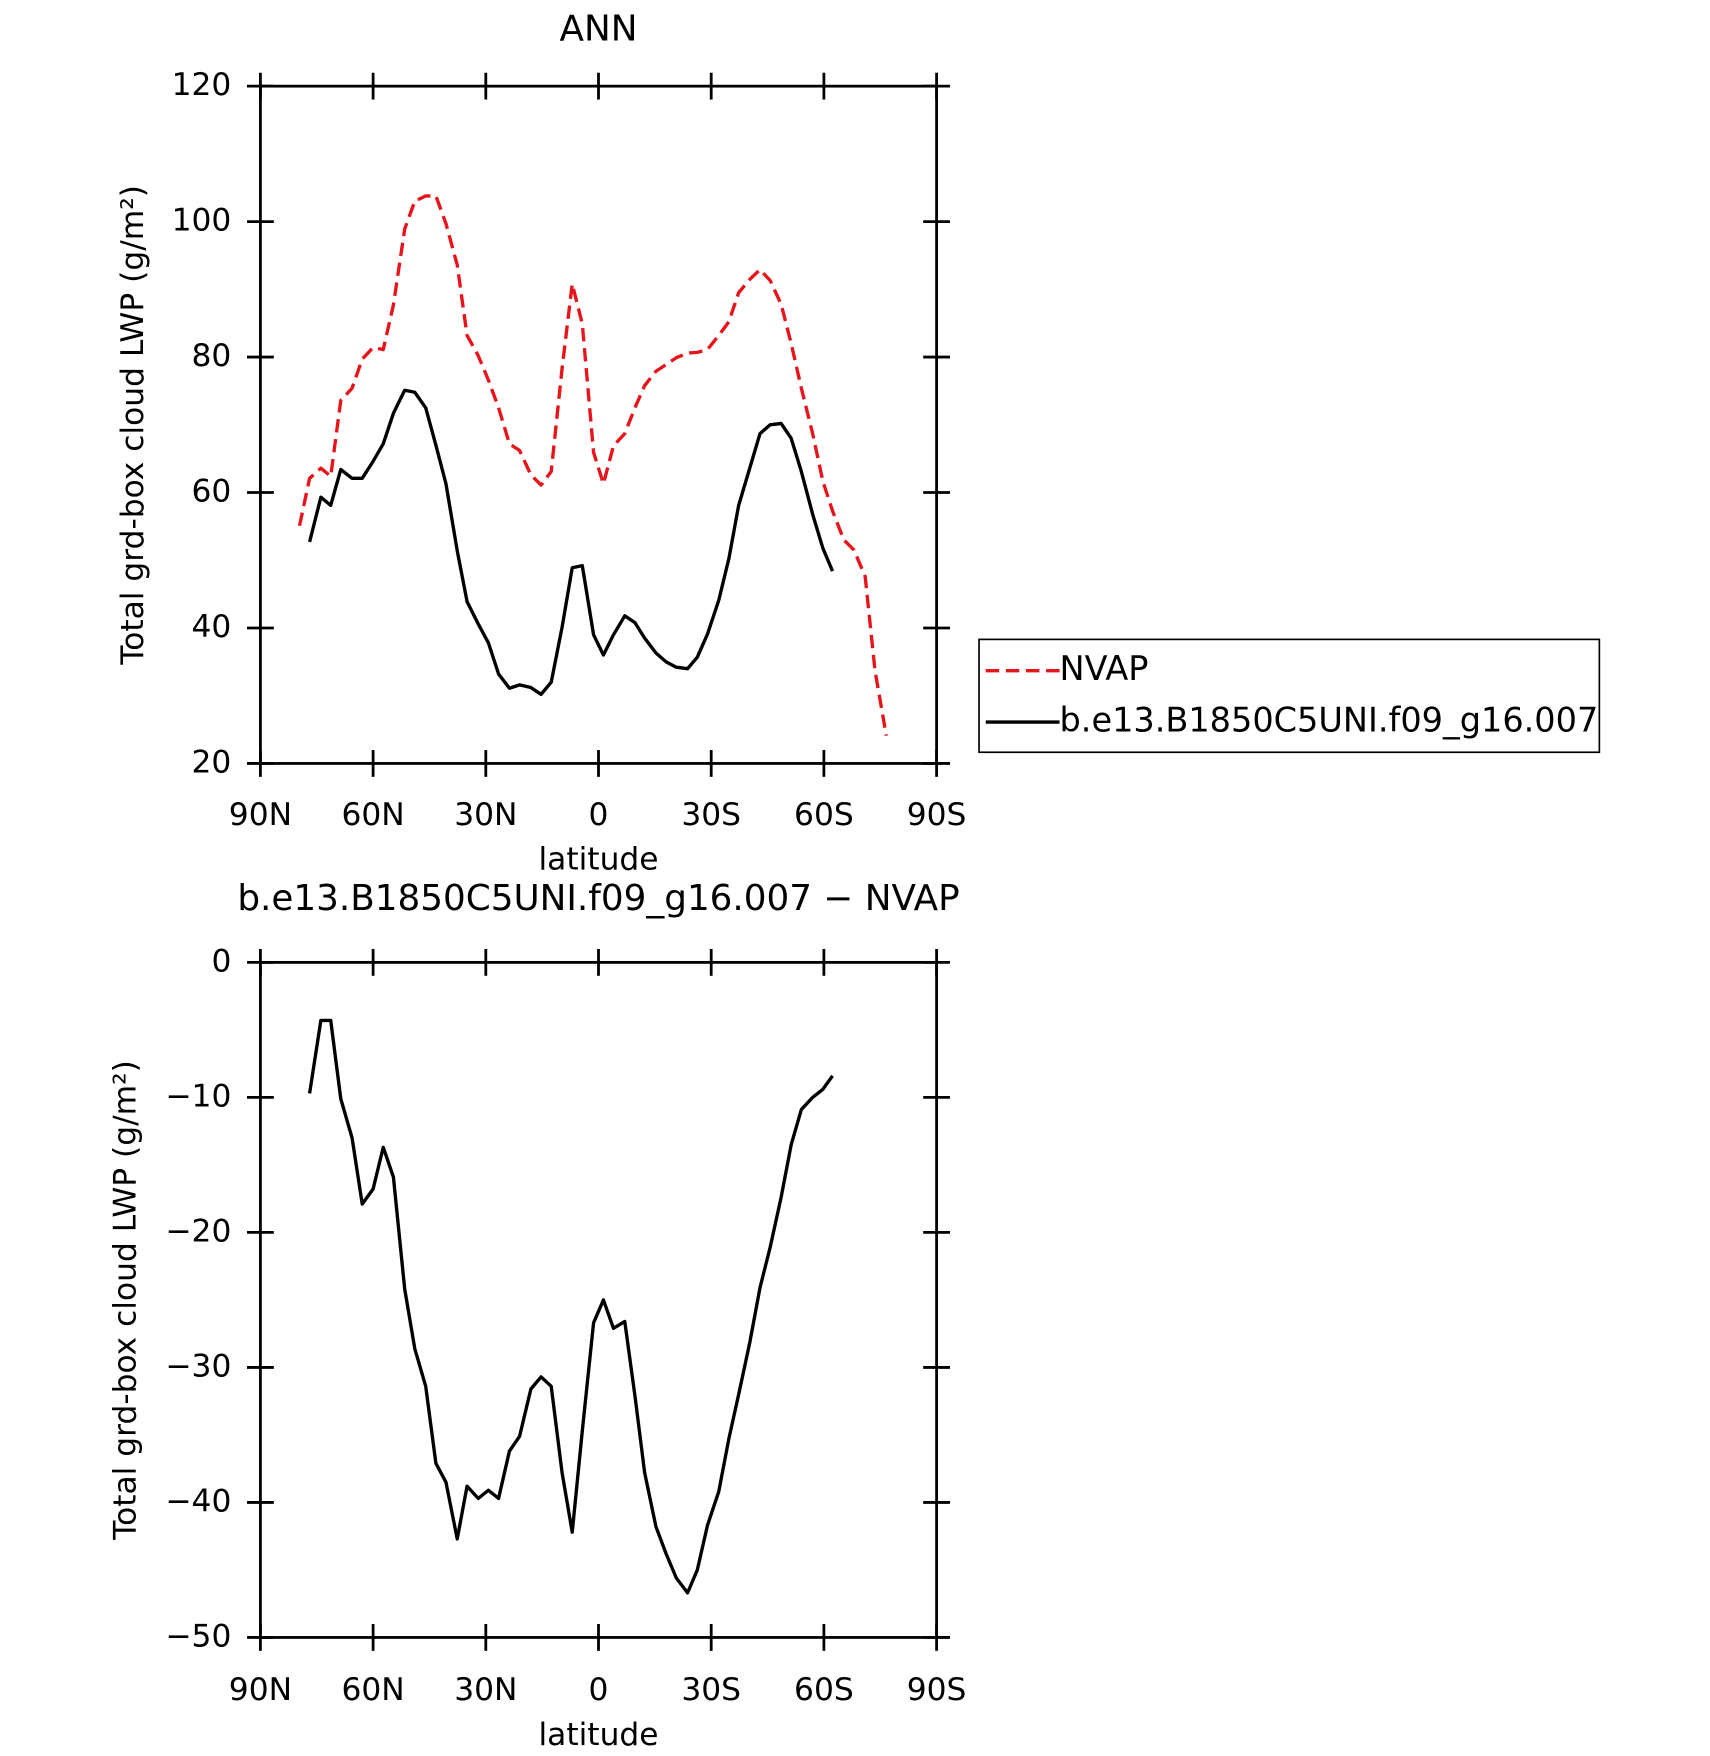  I want to click on y-tick-label: −30, so click(198, 1366).